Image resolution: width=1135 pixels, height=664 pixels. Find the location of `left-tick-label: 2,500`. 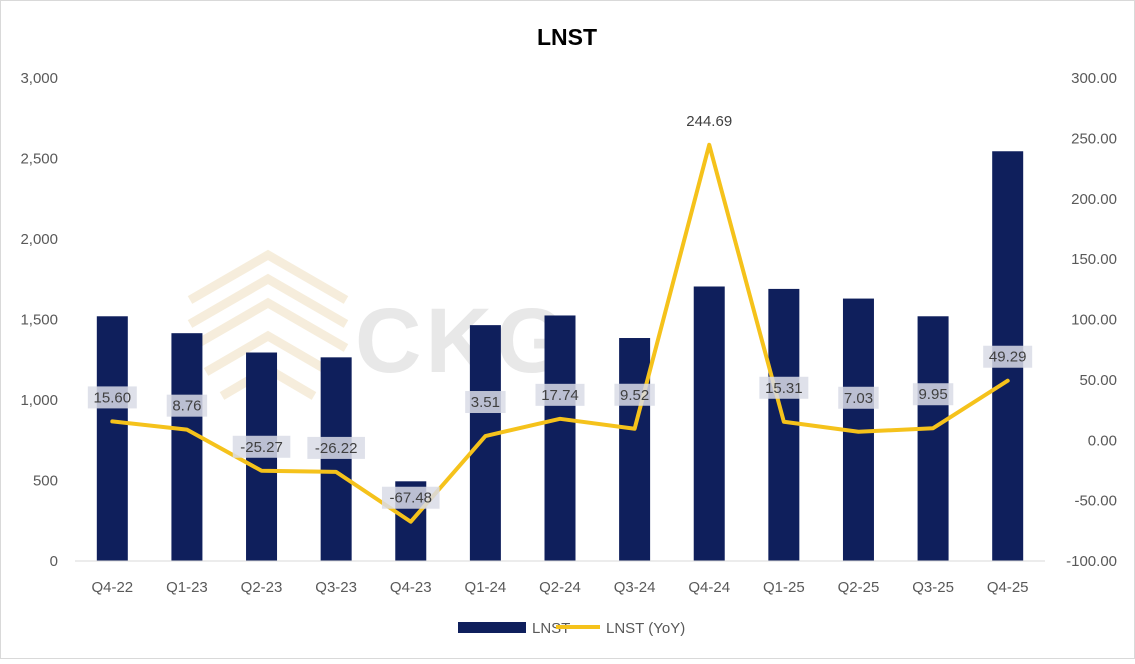

left-tick-label: 2,500 is located at coordinates (39, 159).